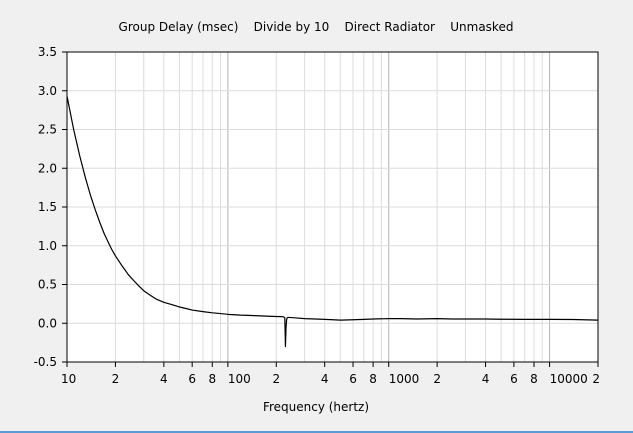  What do you see at coordinates (330, 374) in the screenshot?
I see `x-axis-ticks: 10 2 4 6 8 100 2 4 6 8 1000 2 4 6 8 10000 2` at bounding box center [330, 374].